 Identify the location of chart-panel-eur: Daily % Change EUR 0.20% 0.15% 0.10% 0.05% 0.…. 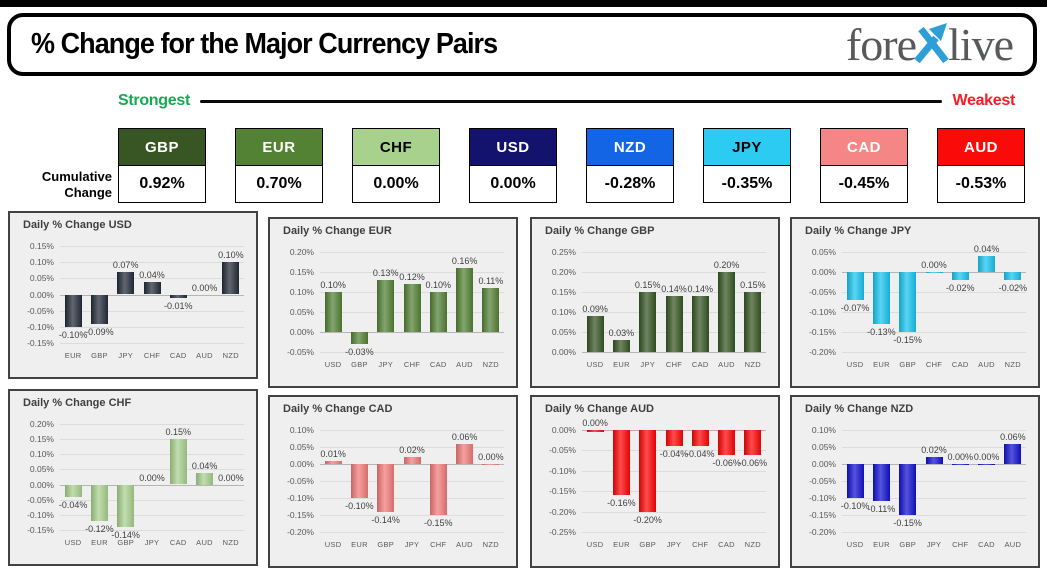
(393, 302).